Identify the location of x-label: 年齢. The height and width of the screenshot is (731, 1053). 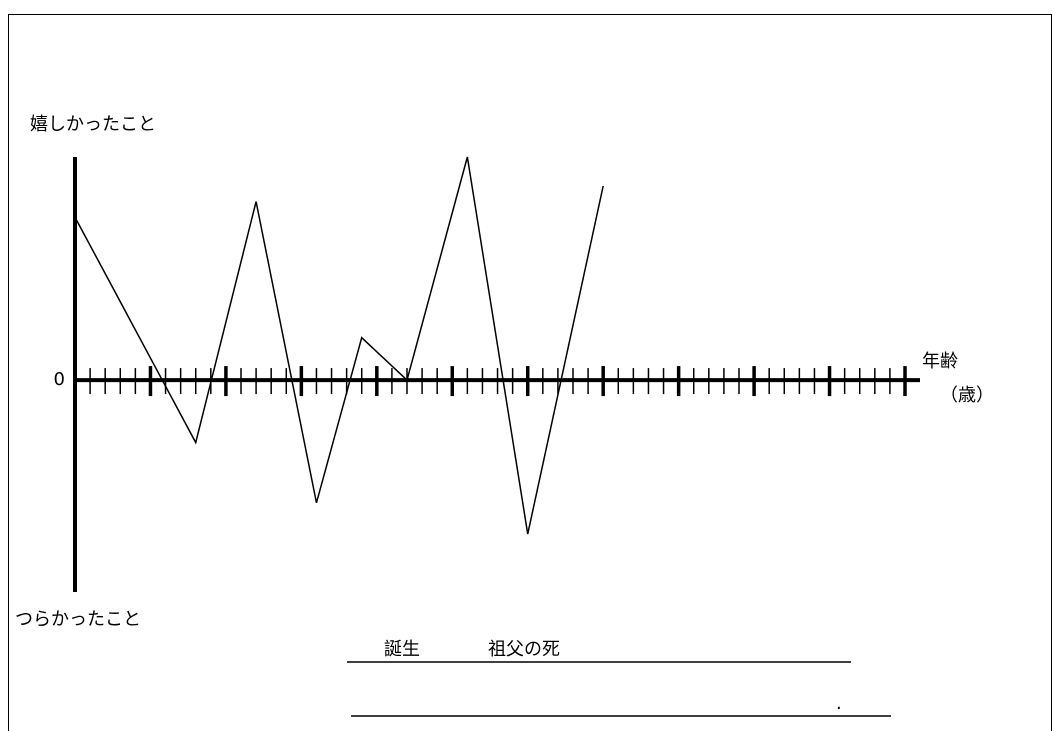
(940, 361).